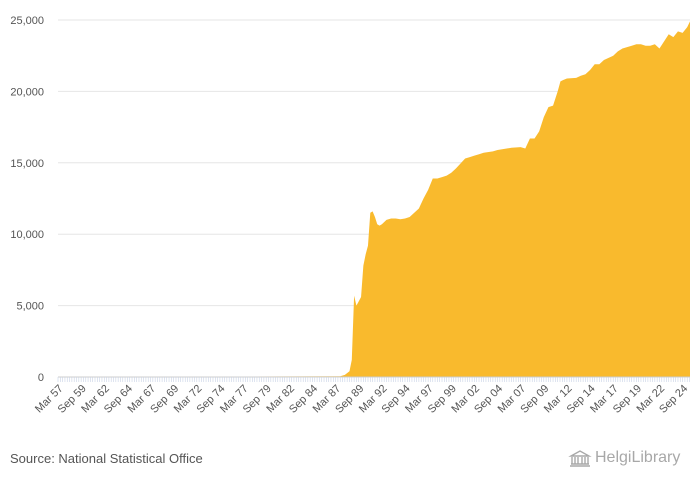  I want to click on y-tick-label: 5,000, so click(30, 307).